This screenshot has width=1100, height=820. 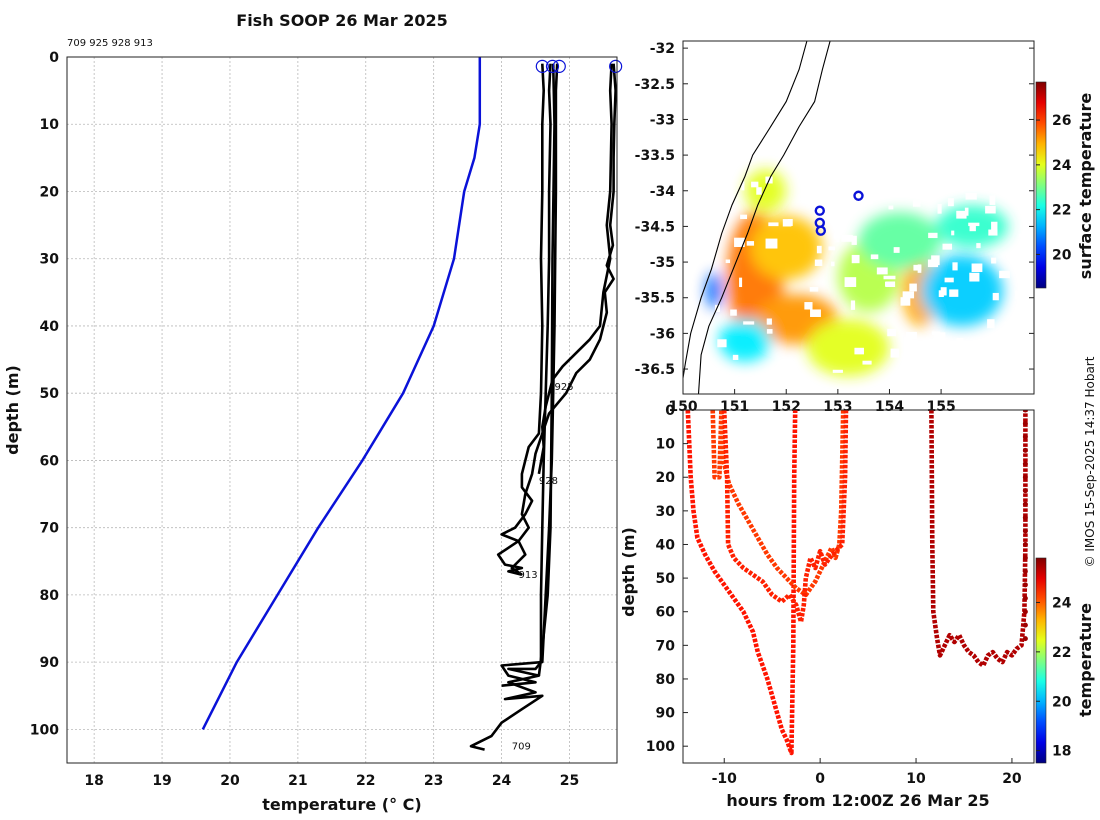 What do you see at coordinates (542, 66) in the screenshot?
I see `surface-marker` at bounding box center [542, 66].